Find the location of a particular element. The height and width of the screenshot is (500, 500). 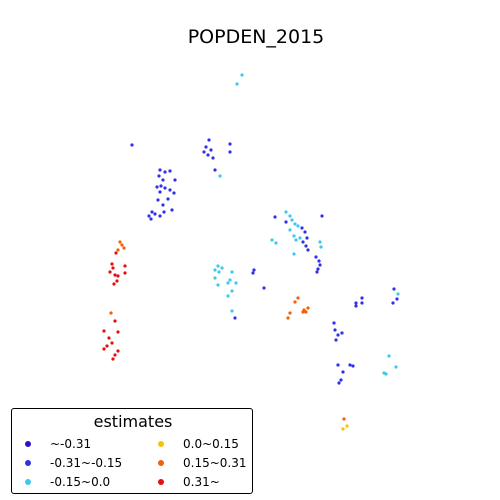

legend-label-0: ~-0.31 is located at coordinates (71, 444).